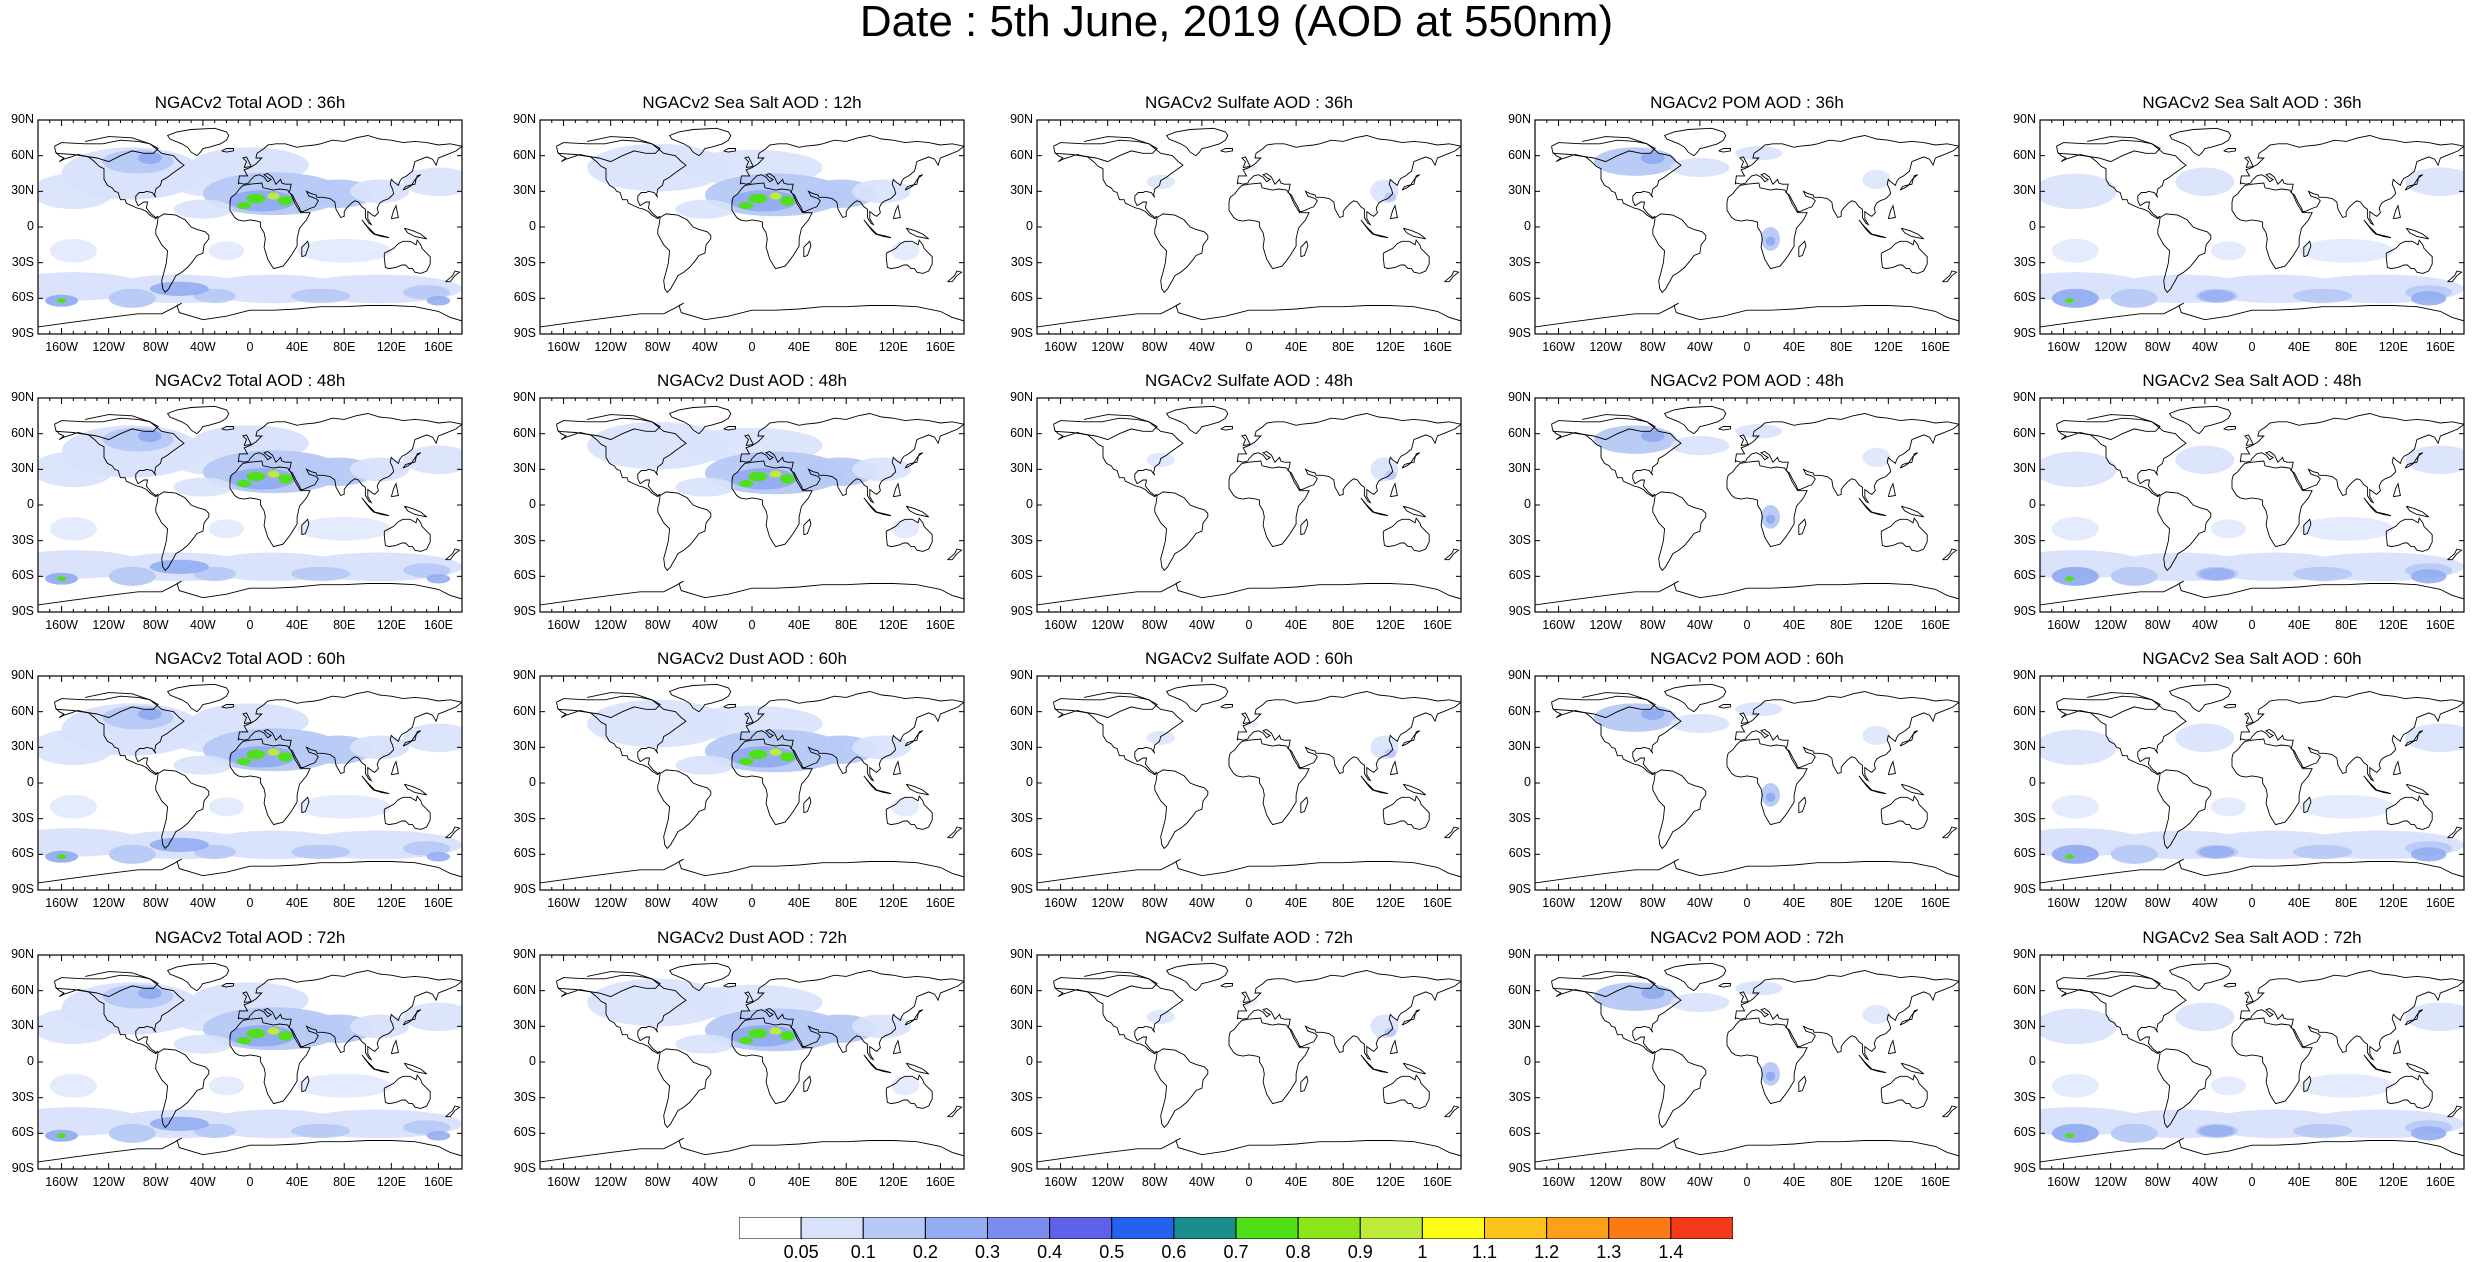  What do you see at coordinates (752, 937) in the screenshot?
I see `panel-title: NGACv2 Dust AOD : 72h` at bounding box center [752, 937].